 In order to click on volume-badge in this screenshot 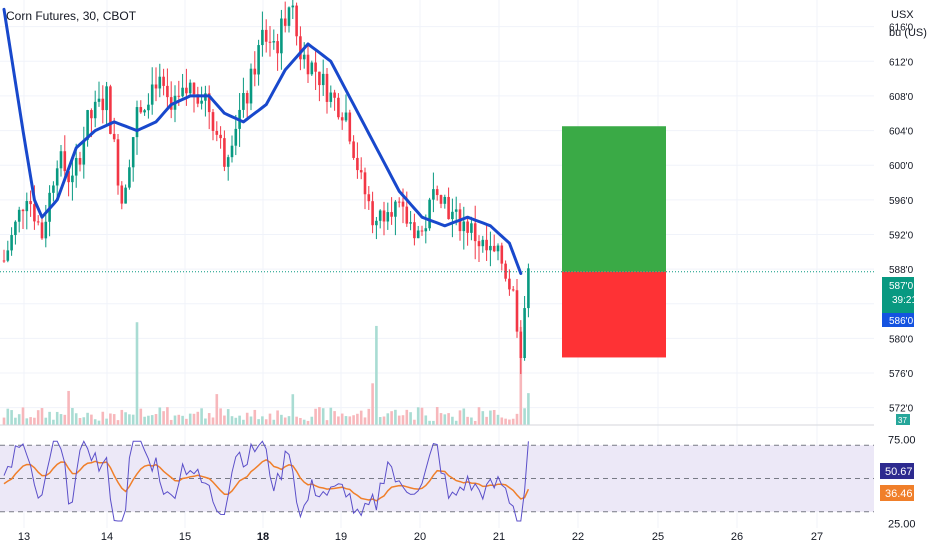, I will do `click(903, 419)`.